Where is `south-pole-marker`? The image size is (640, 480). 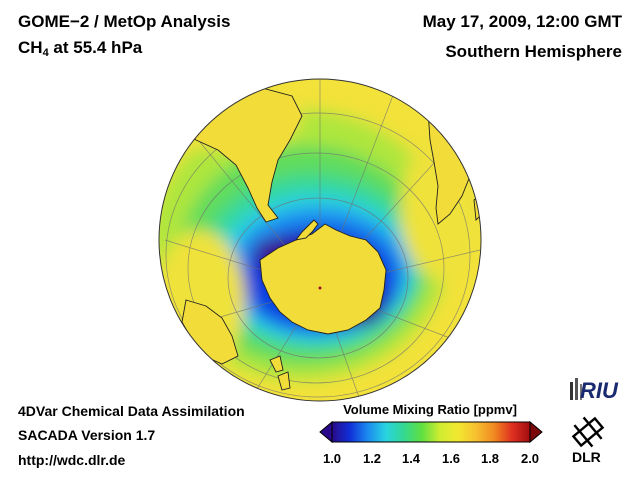
south-pole-marker is located at coordinates (320, 288).